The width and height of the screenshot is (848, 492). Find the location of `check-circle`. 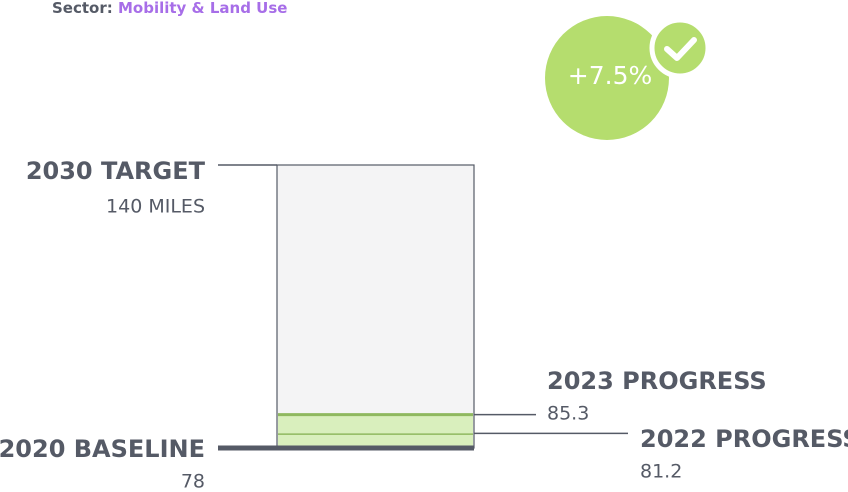

check-circle is located at coordinates (680, 48).